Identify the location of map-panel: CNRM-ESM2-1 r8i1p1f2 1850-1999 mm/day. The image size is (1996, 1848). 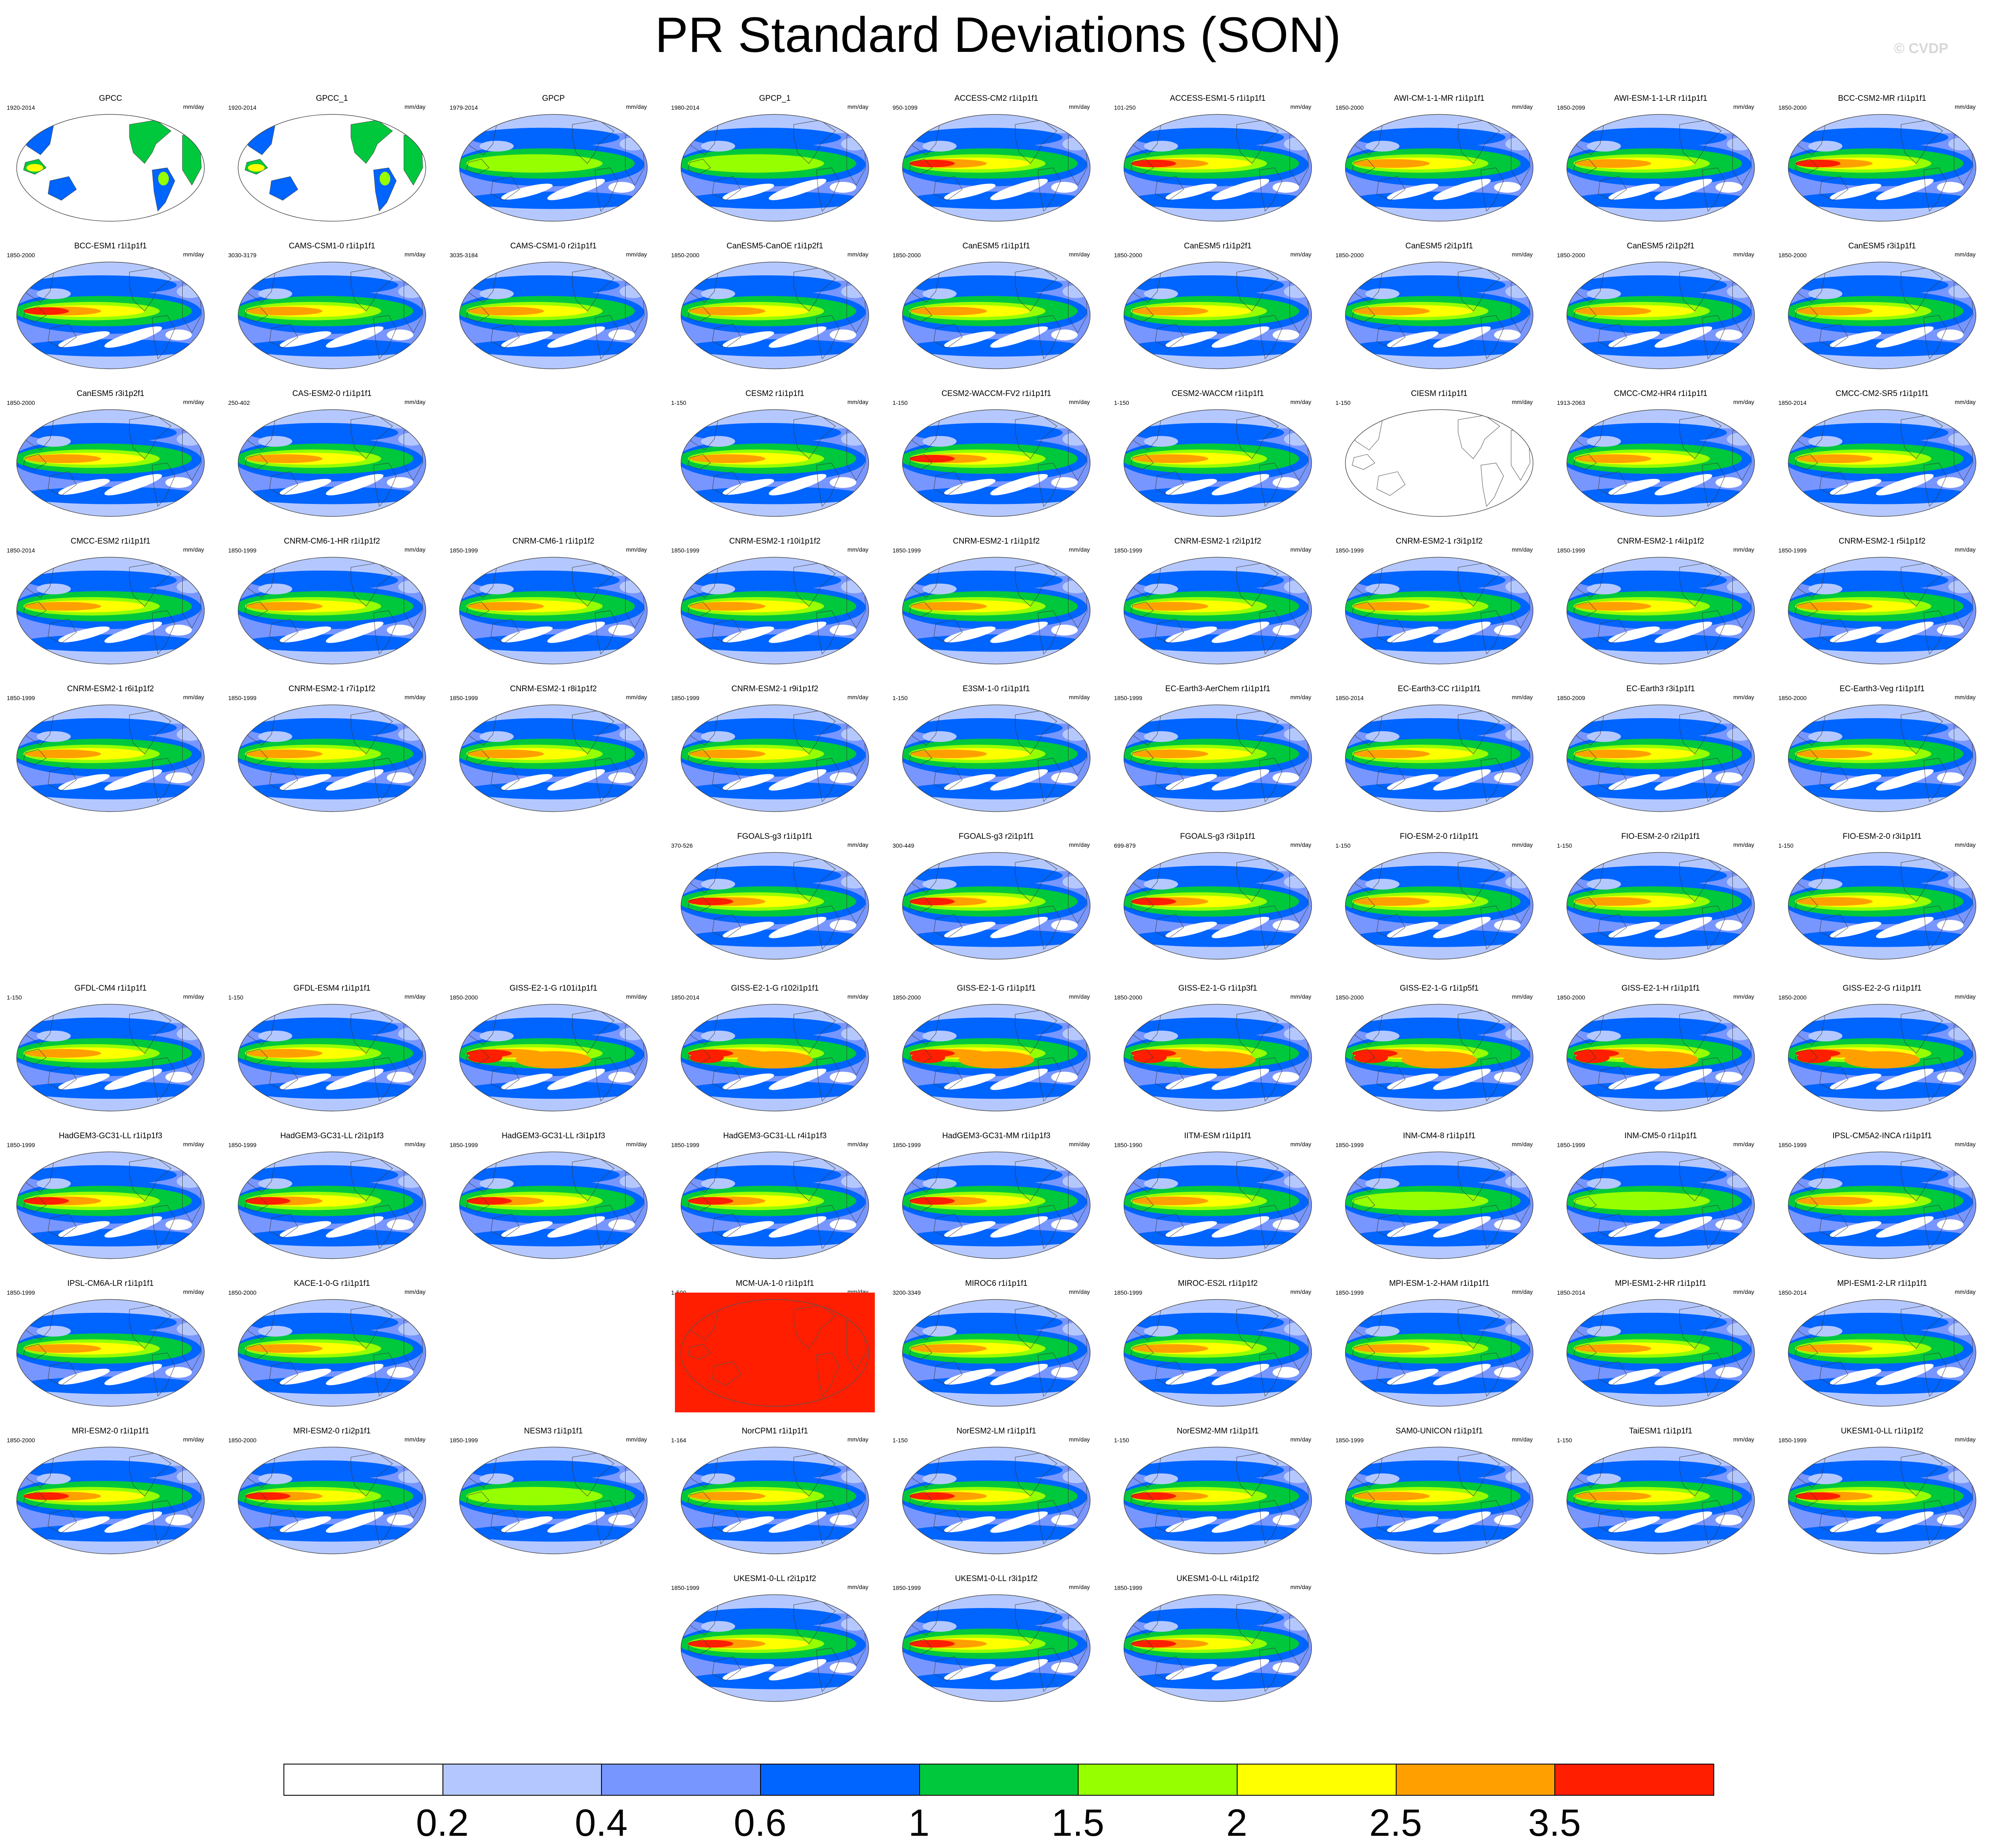
(553, 750).